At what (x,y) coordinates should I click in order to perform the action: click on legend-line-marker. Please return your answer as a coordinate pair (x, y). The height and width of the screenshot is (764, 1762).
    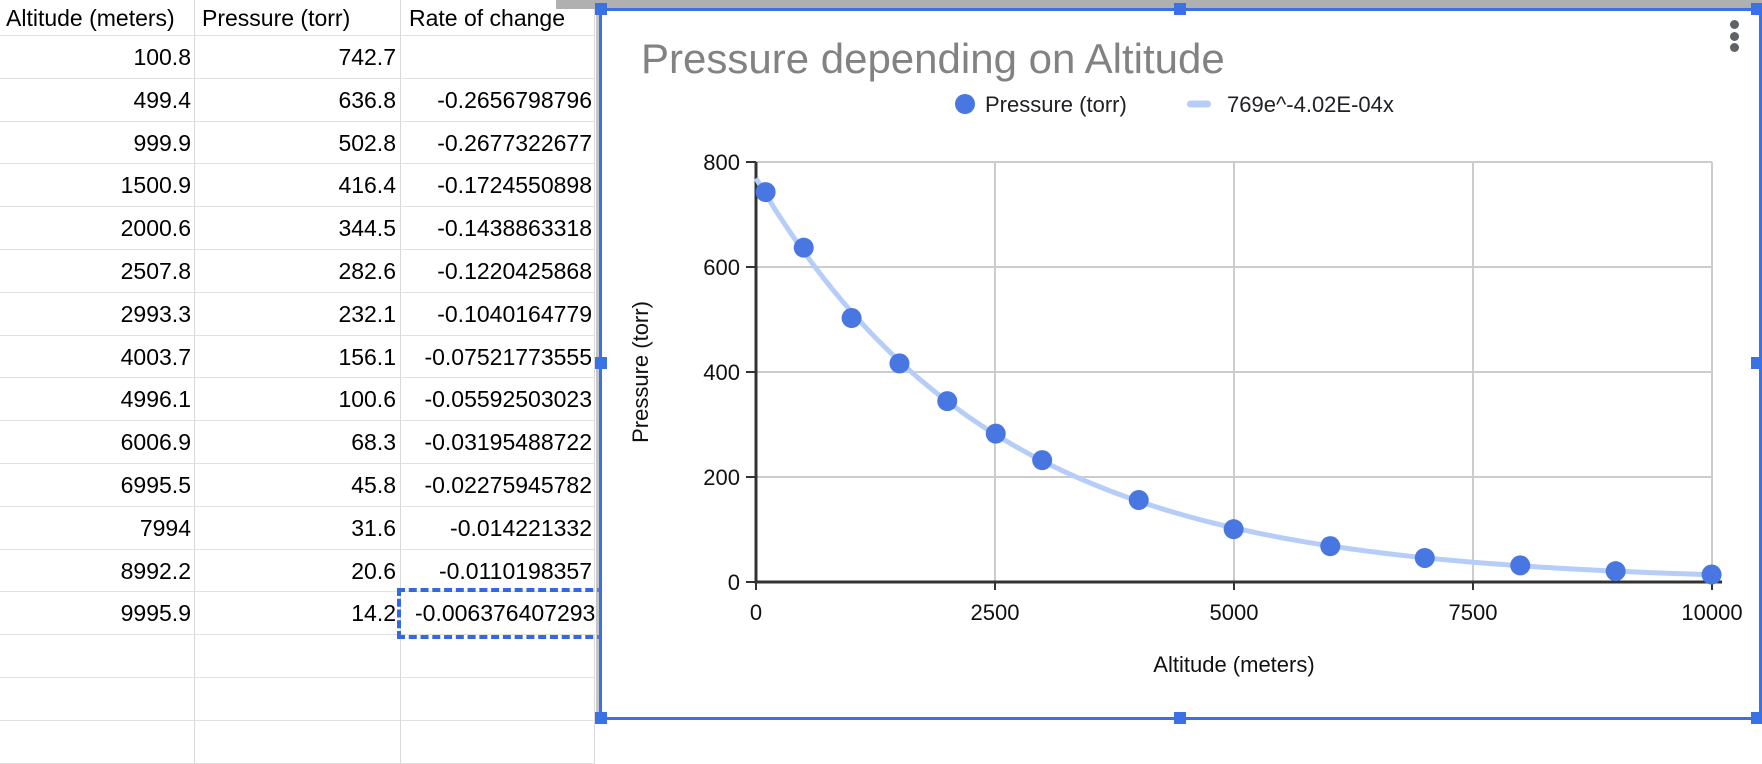
    Looking at the image, I should click on (1199, 104).